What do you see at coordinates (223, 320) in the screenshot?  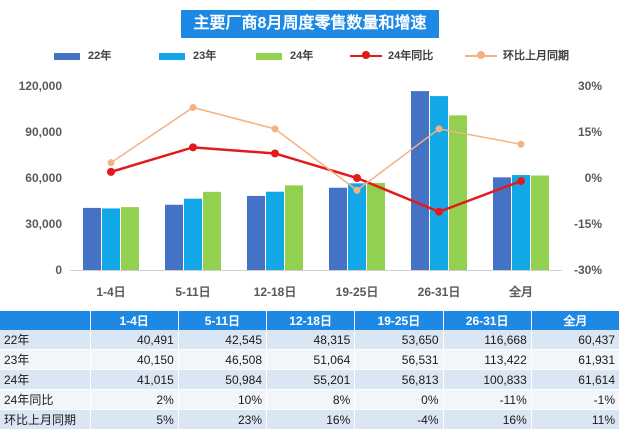 I see `table-header-cell: 5-11日` at bounding box center [223, 320].